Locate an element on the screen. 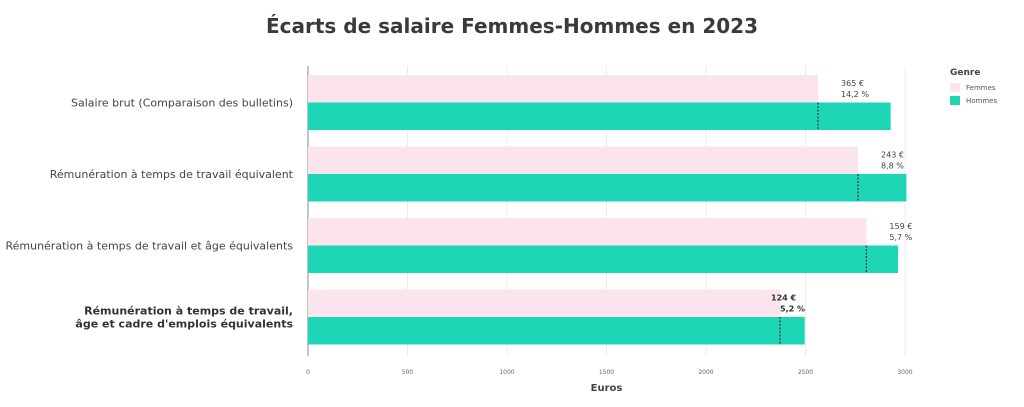 This screenshot has width=1024, height=407. legend-label-hommes: Hommes is located at coordinates (982, 100).